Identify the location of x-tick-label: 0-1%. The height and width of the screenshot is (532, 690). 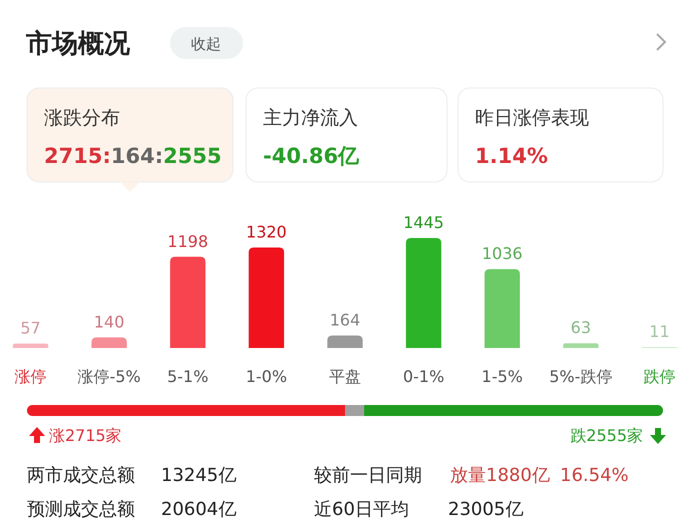
(423, 376).